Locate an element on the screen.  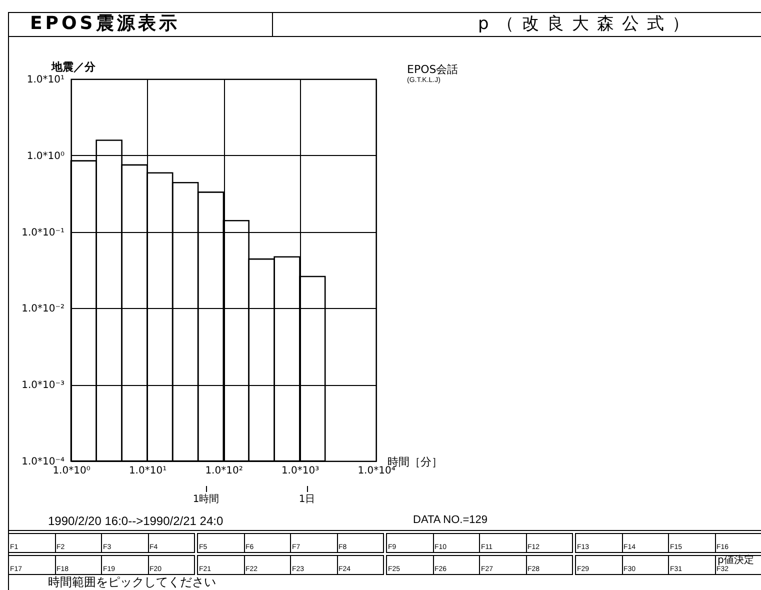
text: 1時間 is located at coordinates (206, 499).